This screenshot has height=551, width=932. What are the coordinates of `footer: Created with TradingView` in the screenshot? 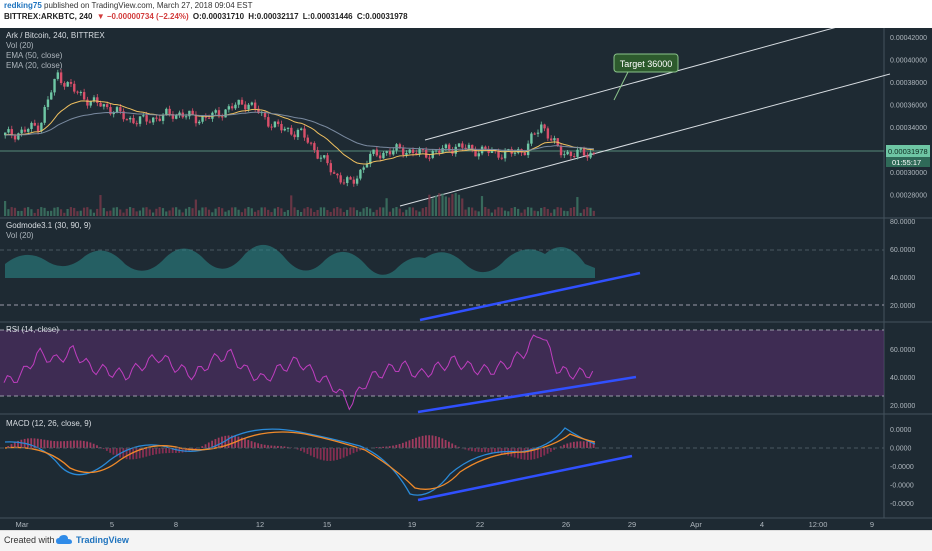 It's located at (466, 540).